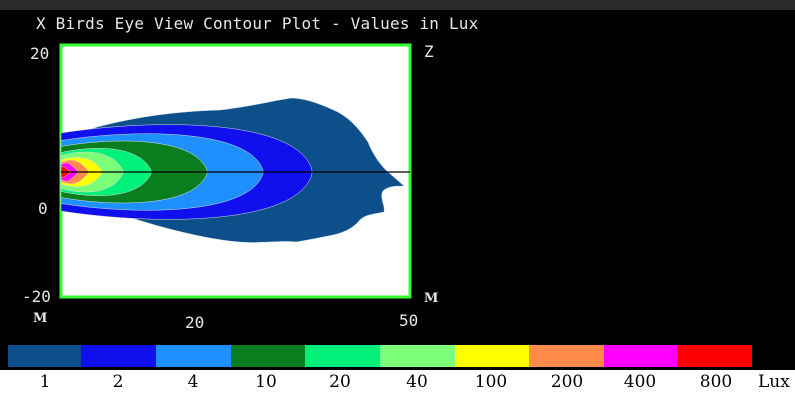 The image size is (795, 394). I want to click on x-tick-50: 50, so click(409, 320).